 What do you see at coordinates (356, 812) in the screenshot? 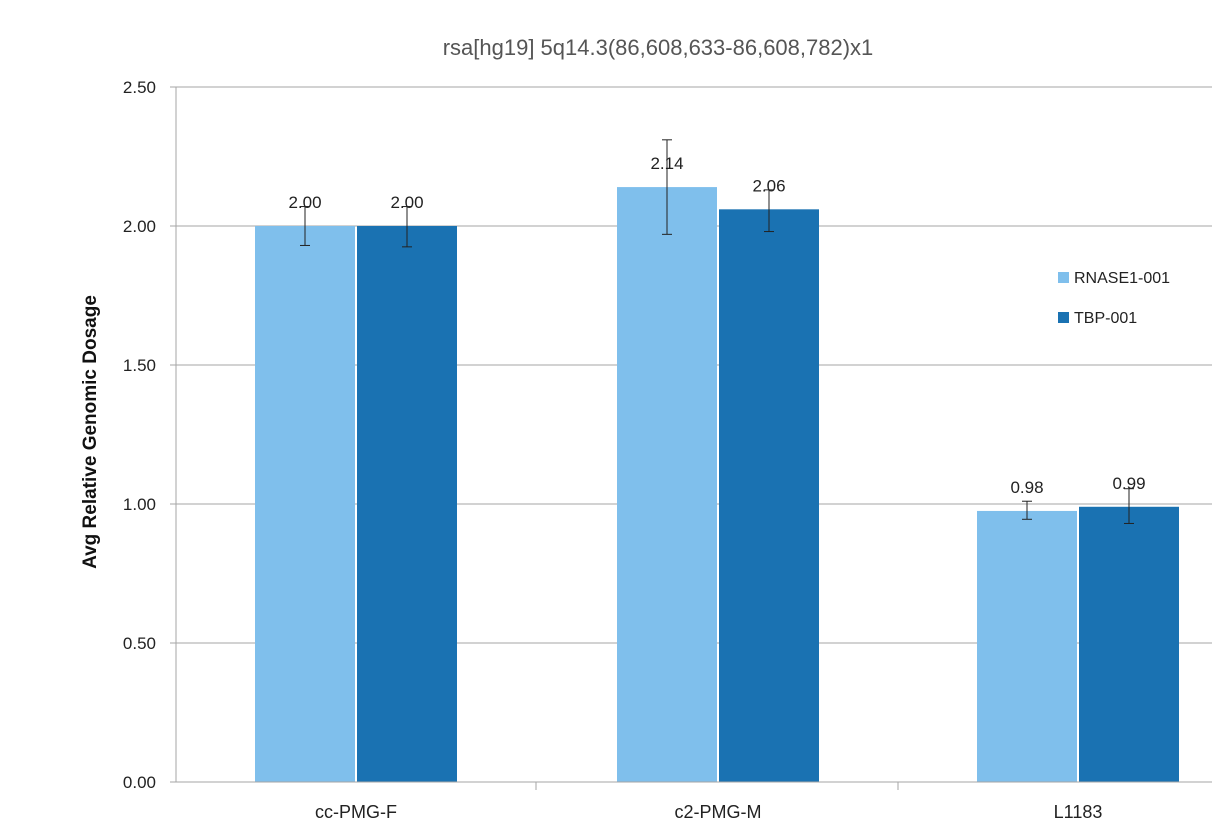
I see `x-category-label: cc-PMG-F` at bounding box center [356, 812].